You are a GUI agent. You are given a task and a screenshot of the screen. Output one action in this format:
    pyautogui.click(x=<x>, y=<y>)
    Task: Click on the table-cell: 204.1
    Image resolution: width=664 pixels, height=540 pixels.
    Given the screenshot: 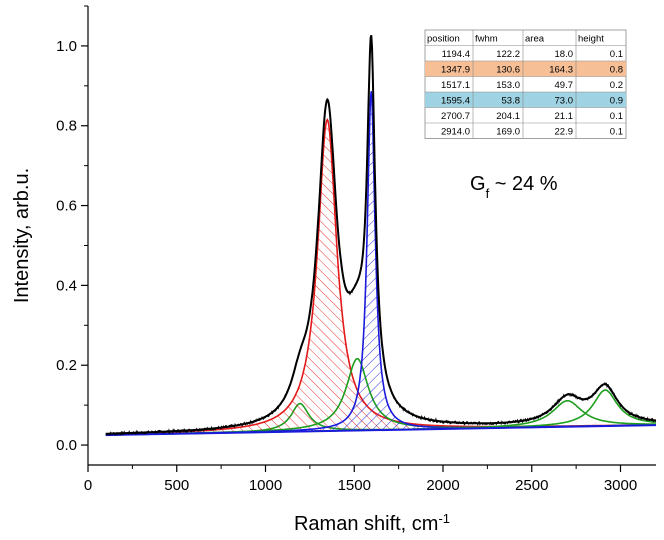 What is the action you would take?
    pyautogui.click(x=508, y=116)
    